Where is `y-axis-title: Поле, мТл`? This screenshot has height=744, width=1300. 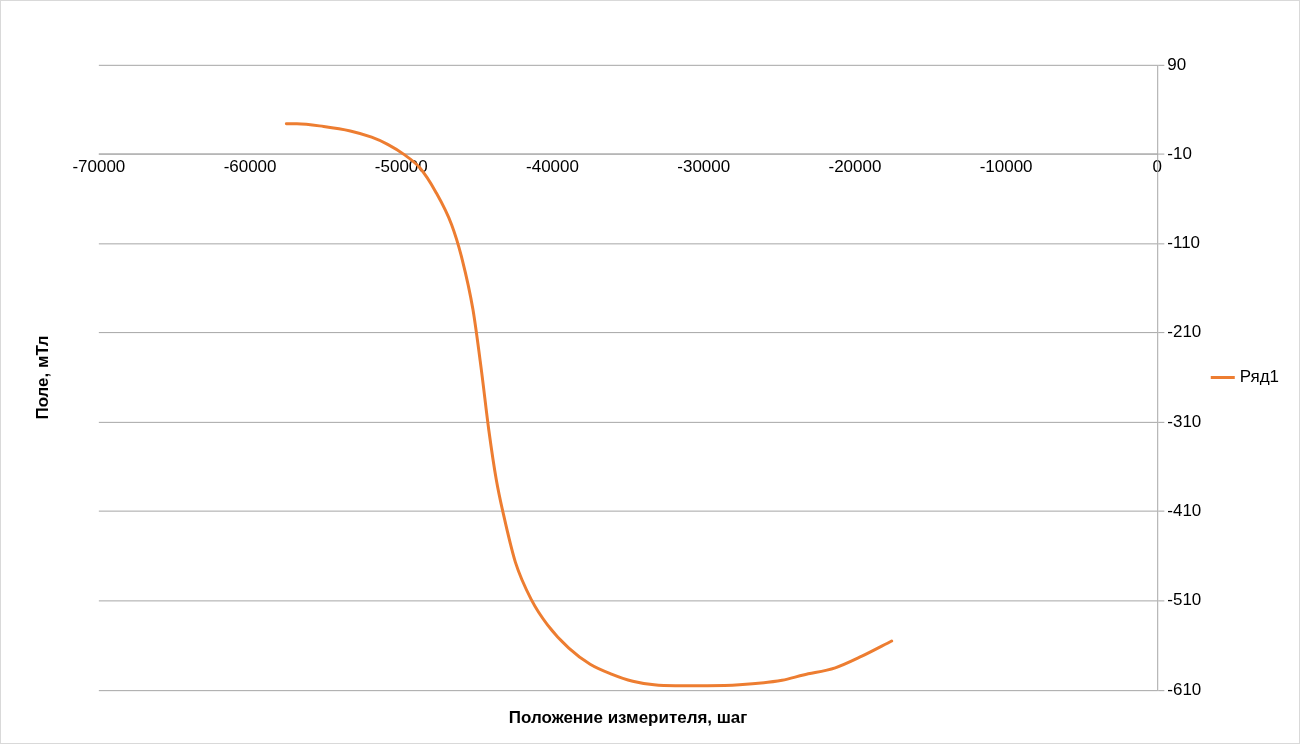 y-axis-title: Поле, мТл is located at coordinates (42, 377).